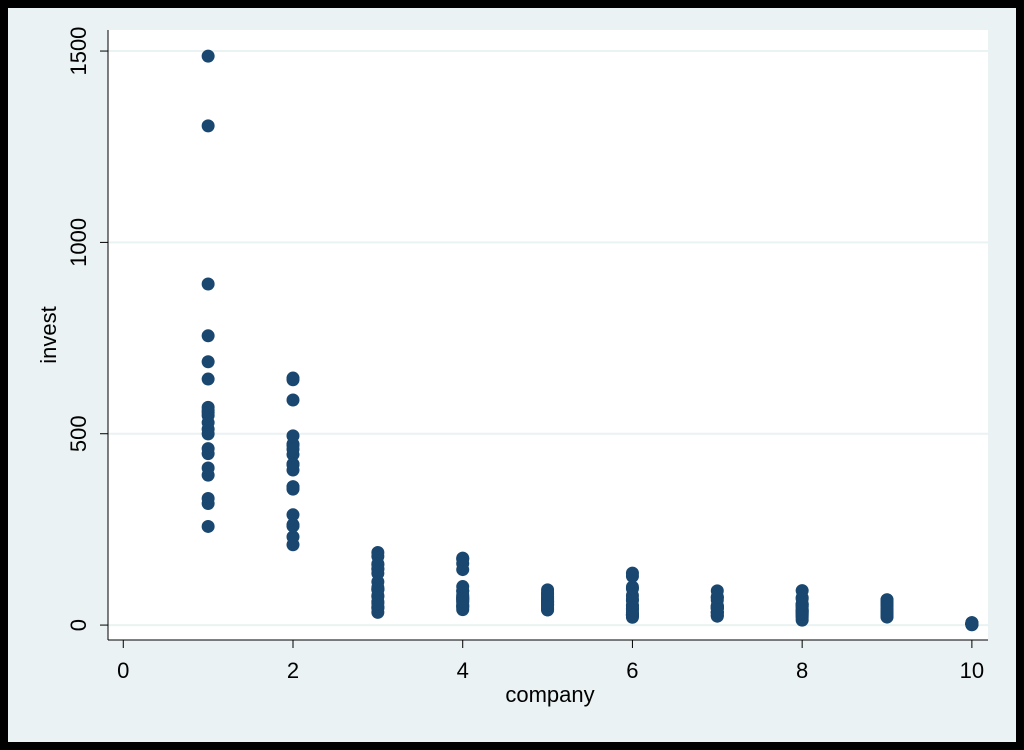  Describe the element at coordinates (123, 670) in the screenshot. I see `x-tick-label: 0` at that location.